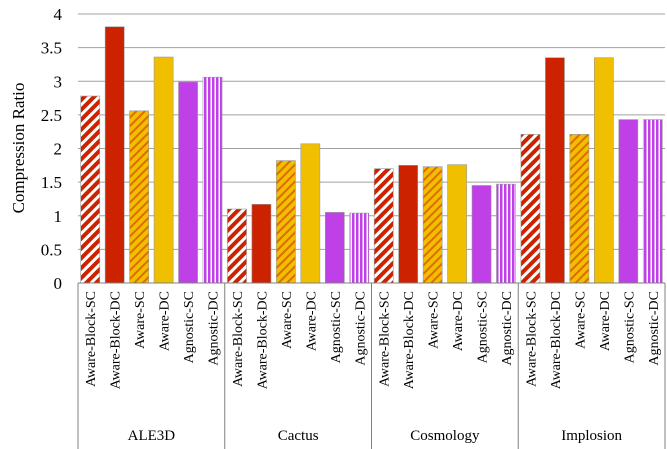 The height and width of the screenshot is (449, 667). I want to click on y-axis-title: Compression Ratio, so click(18, 148).